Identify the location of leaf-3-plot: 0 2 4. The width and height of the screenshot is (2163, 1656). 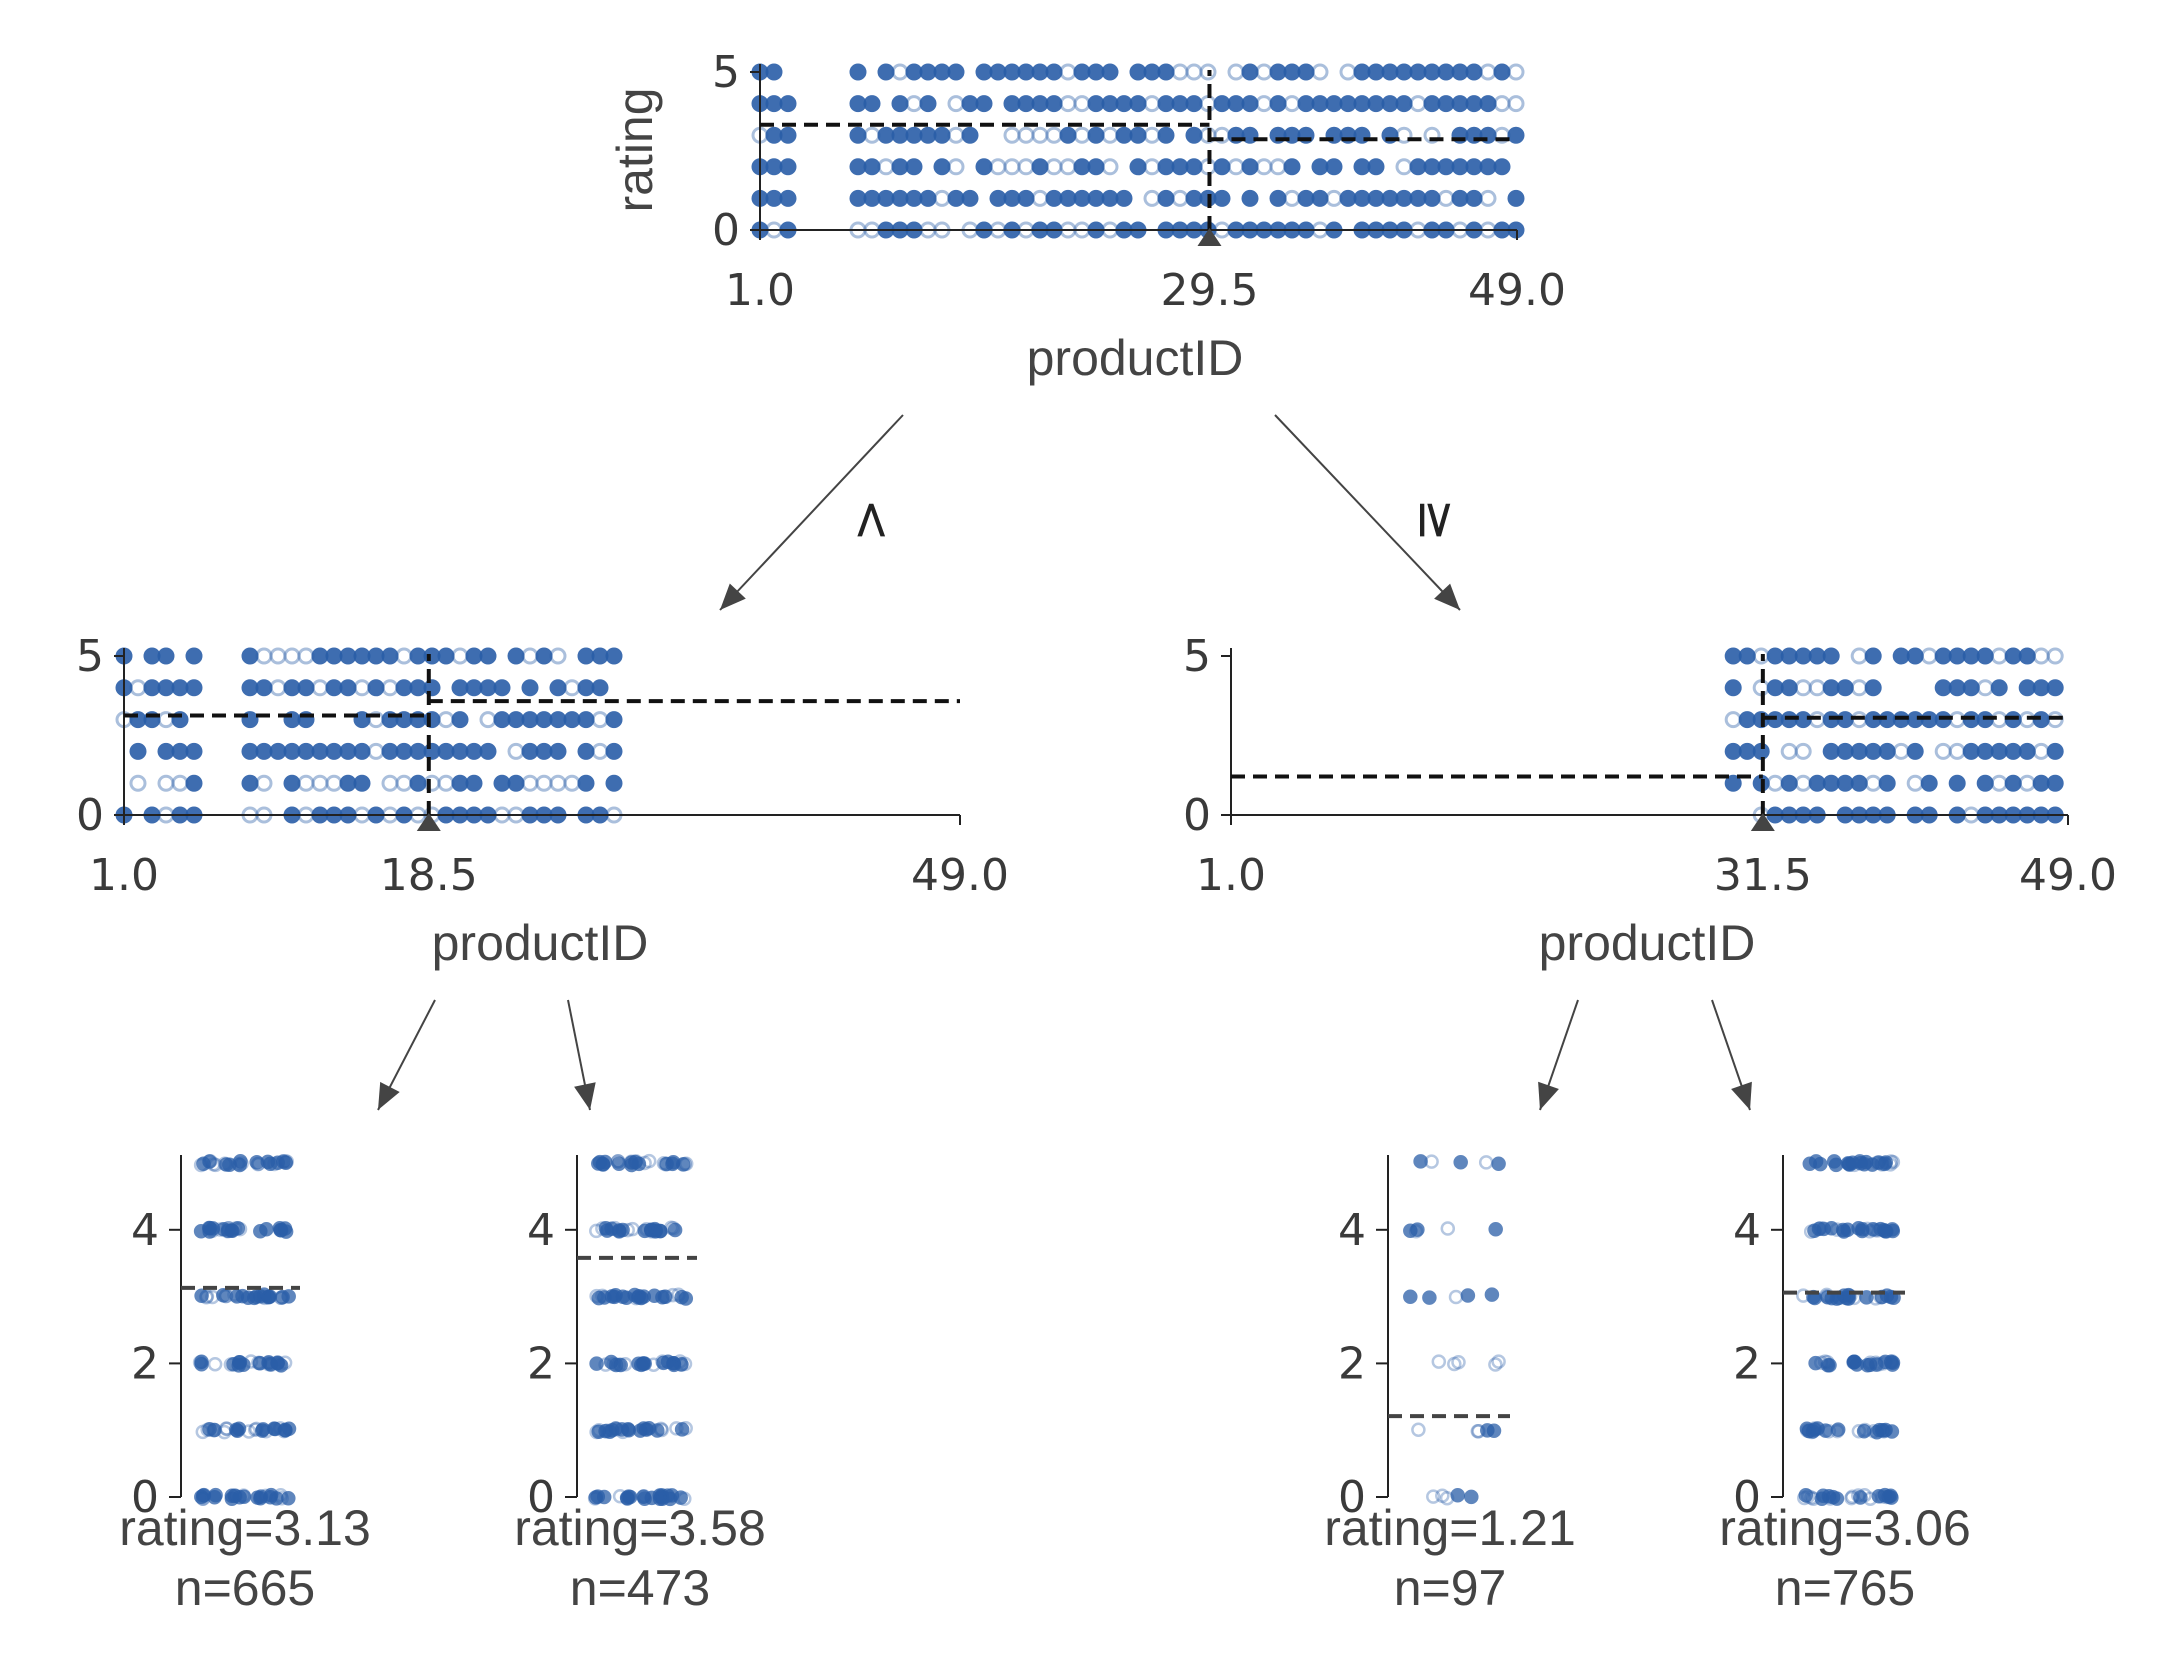
(1424, 1338).